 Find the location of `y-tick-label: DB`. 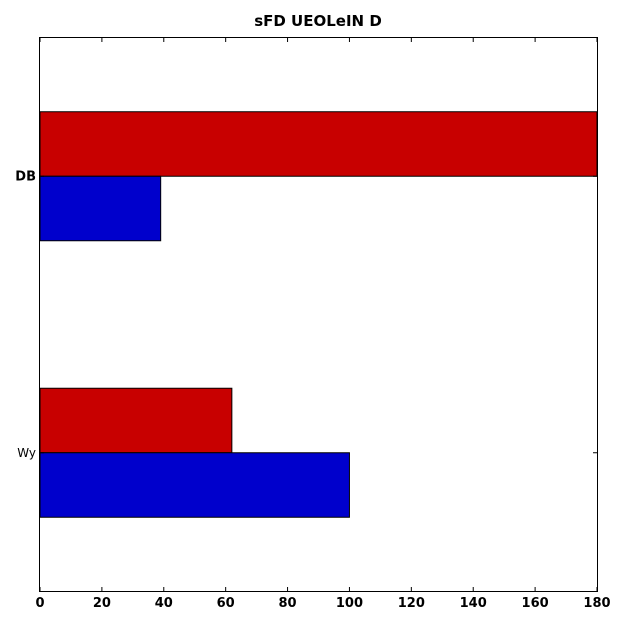

y-tick-label: DB is located at coordinates (25, 176).